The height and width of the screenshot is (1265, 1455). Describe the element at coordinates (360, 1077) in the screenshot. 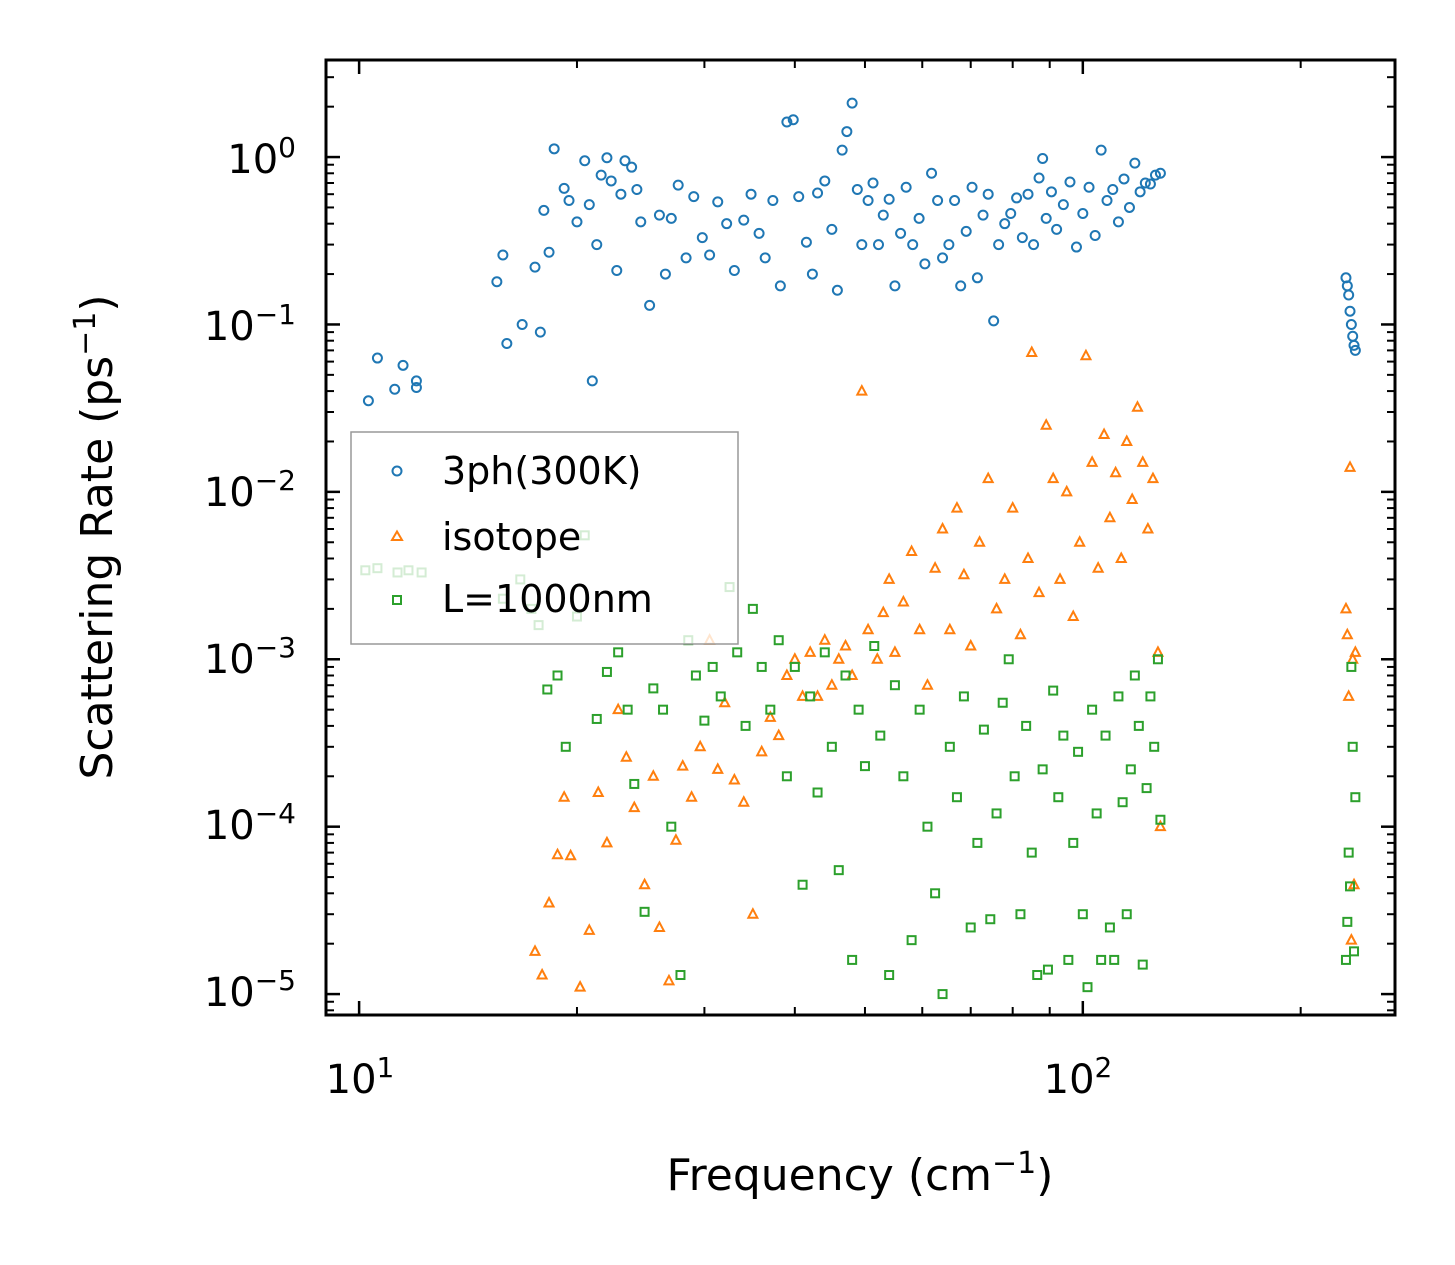

I see `x-tick-label: 101` at that location.